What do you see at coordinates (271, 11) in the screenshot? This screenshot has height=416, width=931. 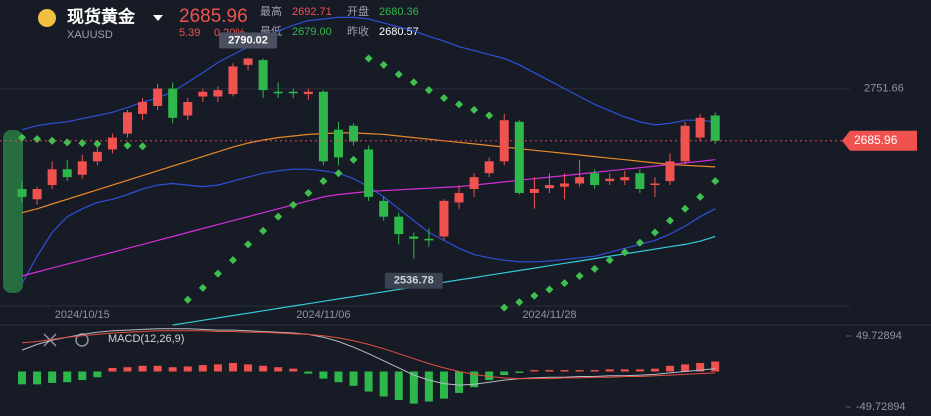 I see `stat-label: 最高` at bounding box center [271, 11].